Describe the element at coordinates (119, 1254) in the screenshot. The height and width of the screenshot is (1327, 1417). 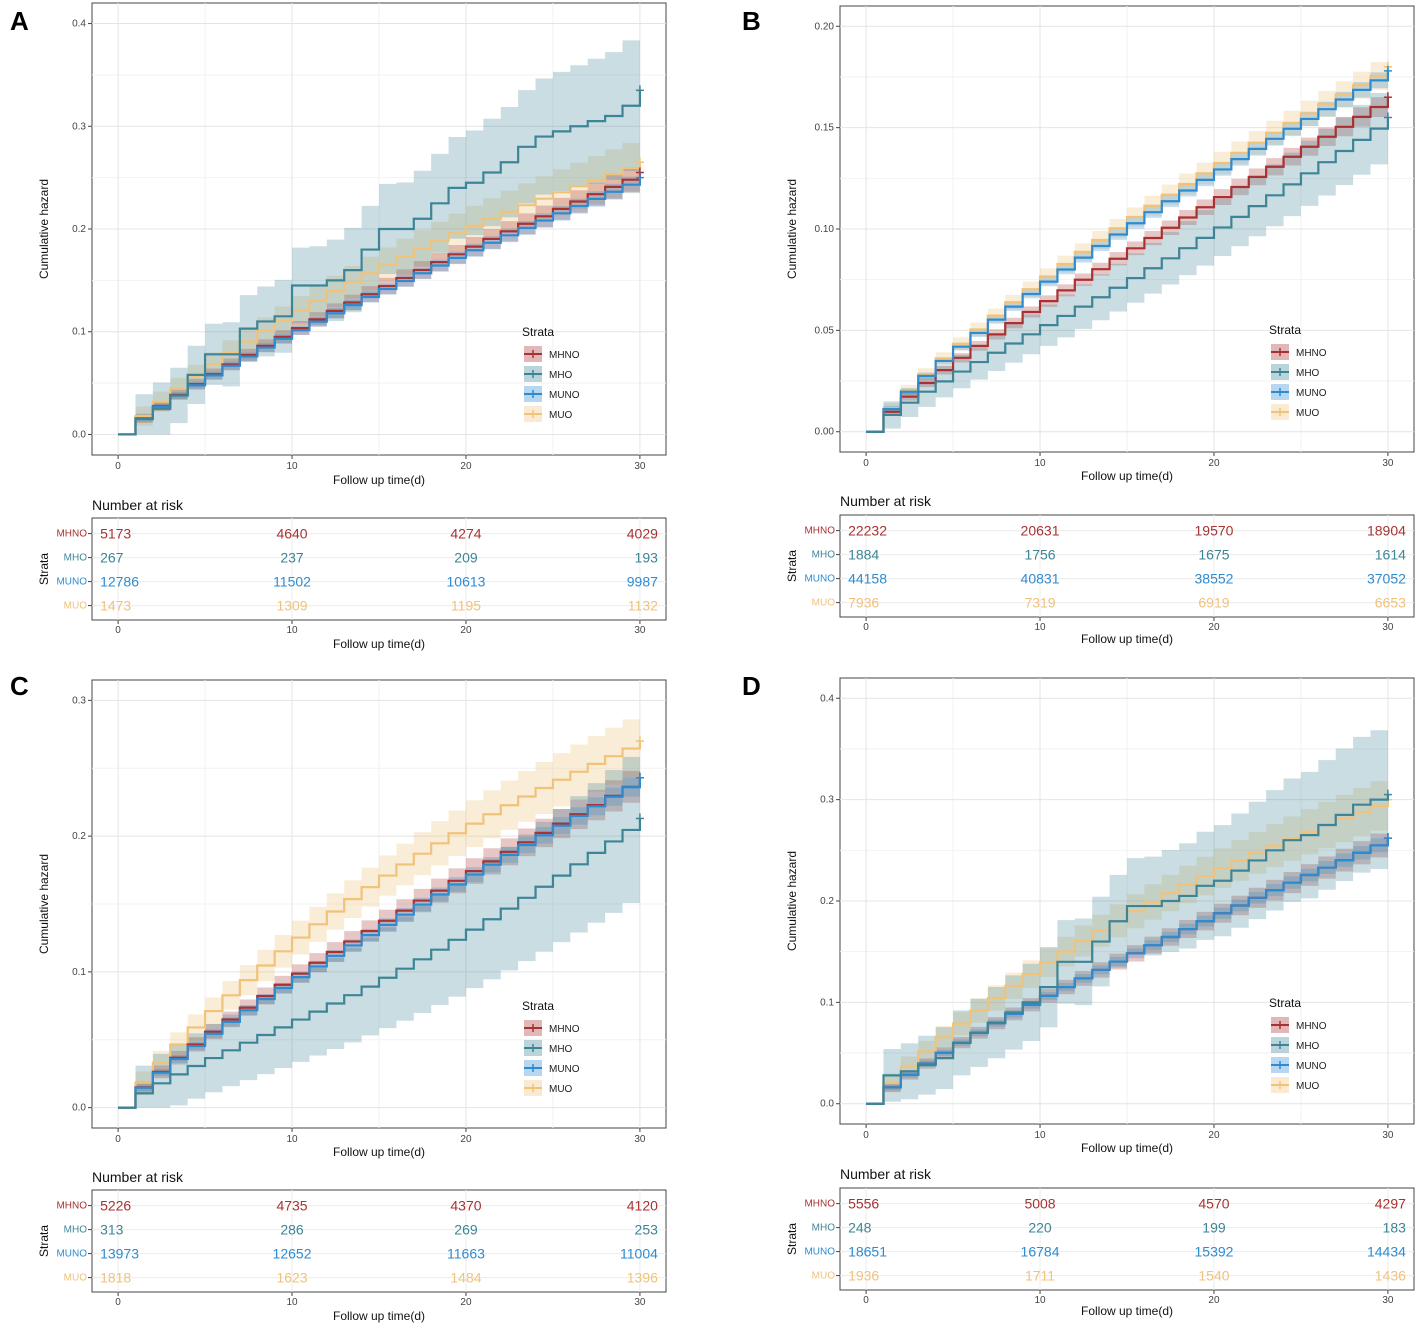
I see `risk-count: 13973` at that location.